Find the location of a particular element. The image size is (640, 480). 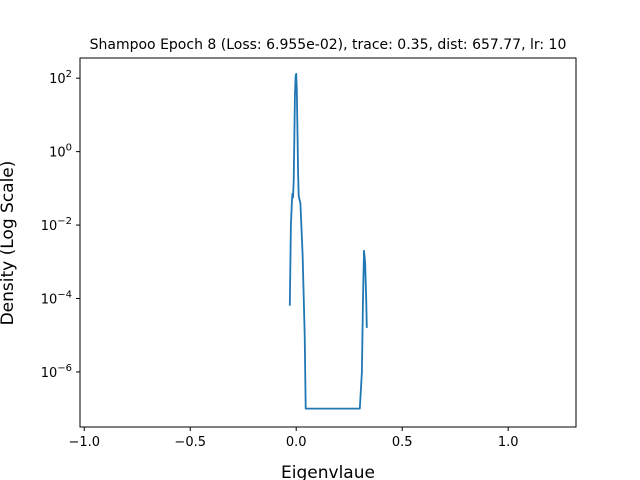

y-tick-label: 10⁰ is located at coordinates (60, 152).